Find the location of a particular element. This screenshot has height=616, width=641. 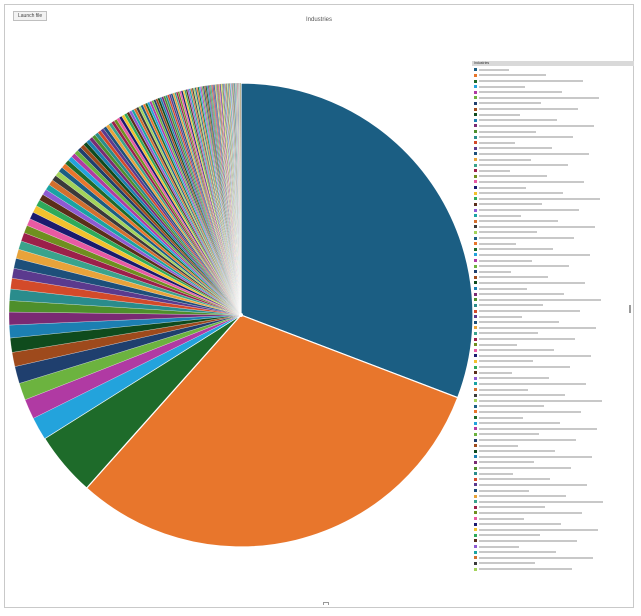

pie-slice is located at coordinates (241, 199).